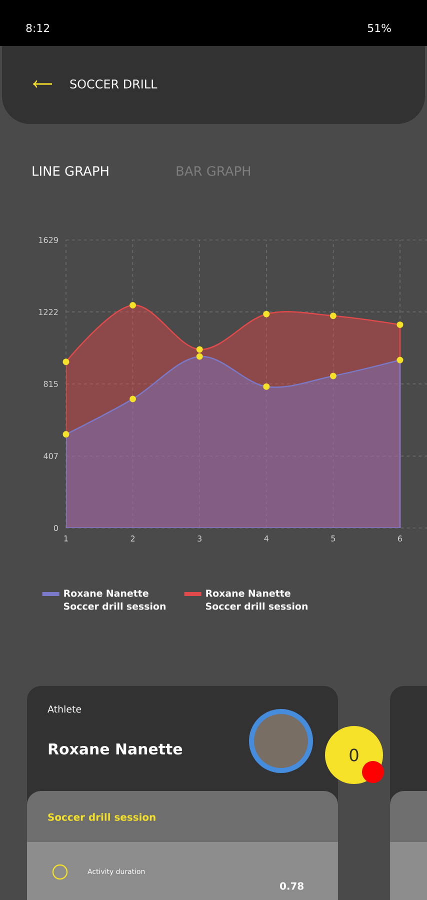 Image resolution: width=427 pixels, height=900 pixels. Describe the element at coordinates (292, 886) in the screenshot. I see `text: 0.78` at that location.